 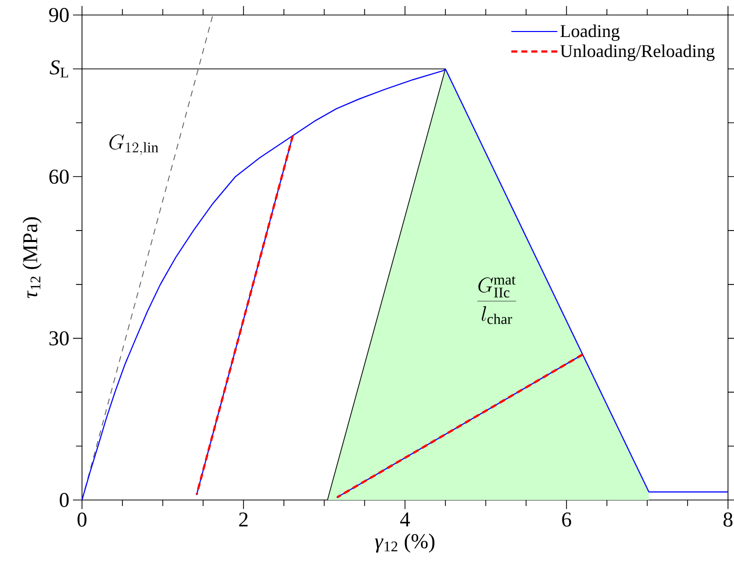 I want to click on annotation: $\frac{G_{\mathrm{IIc}}^{\mathrm{mat}}}{l_{\mathrm{char}}}$, so click(x=496, y=300).